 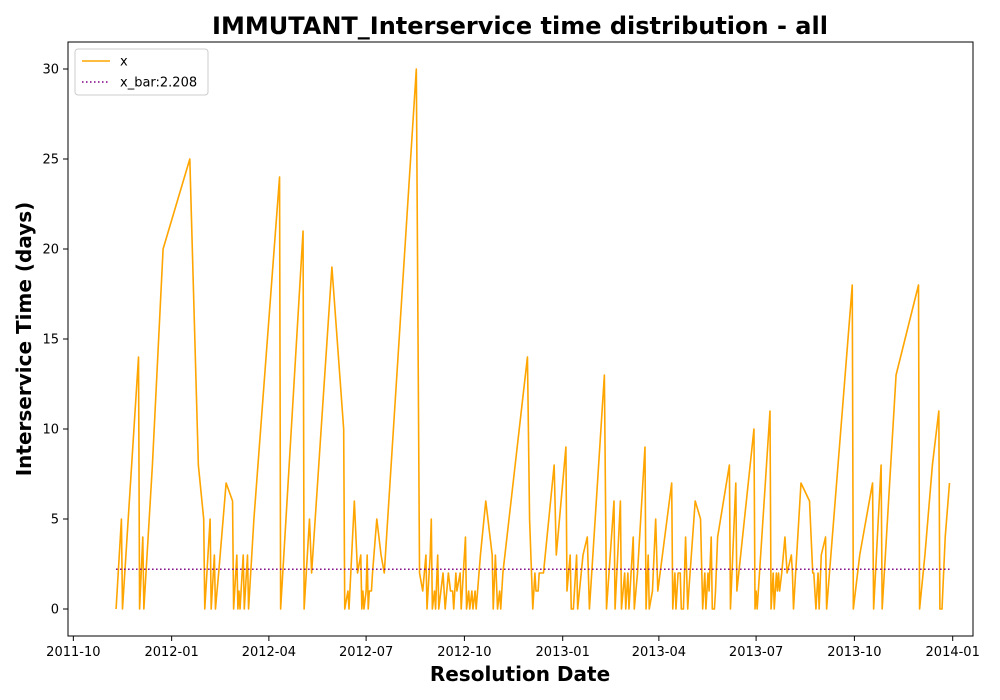 I want to click on legend-label-1: x, so click(x=124, y=62).